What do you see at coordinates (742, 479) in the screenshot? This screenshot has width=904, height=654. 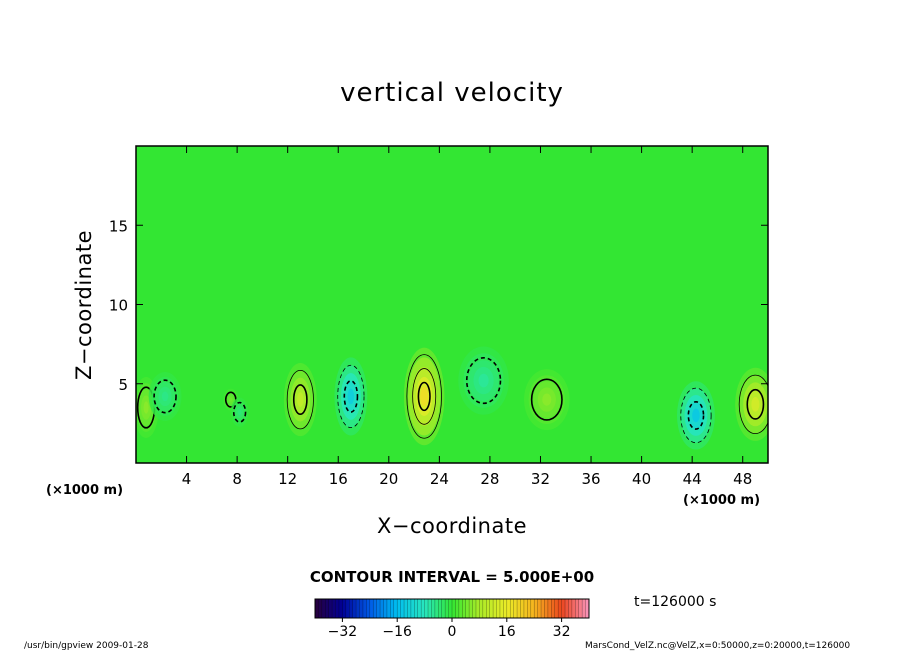 I see `x-tick-label: 48` at bounding box center [742, 479].